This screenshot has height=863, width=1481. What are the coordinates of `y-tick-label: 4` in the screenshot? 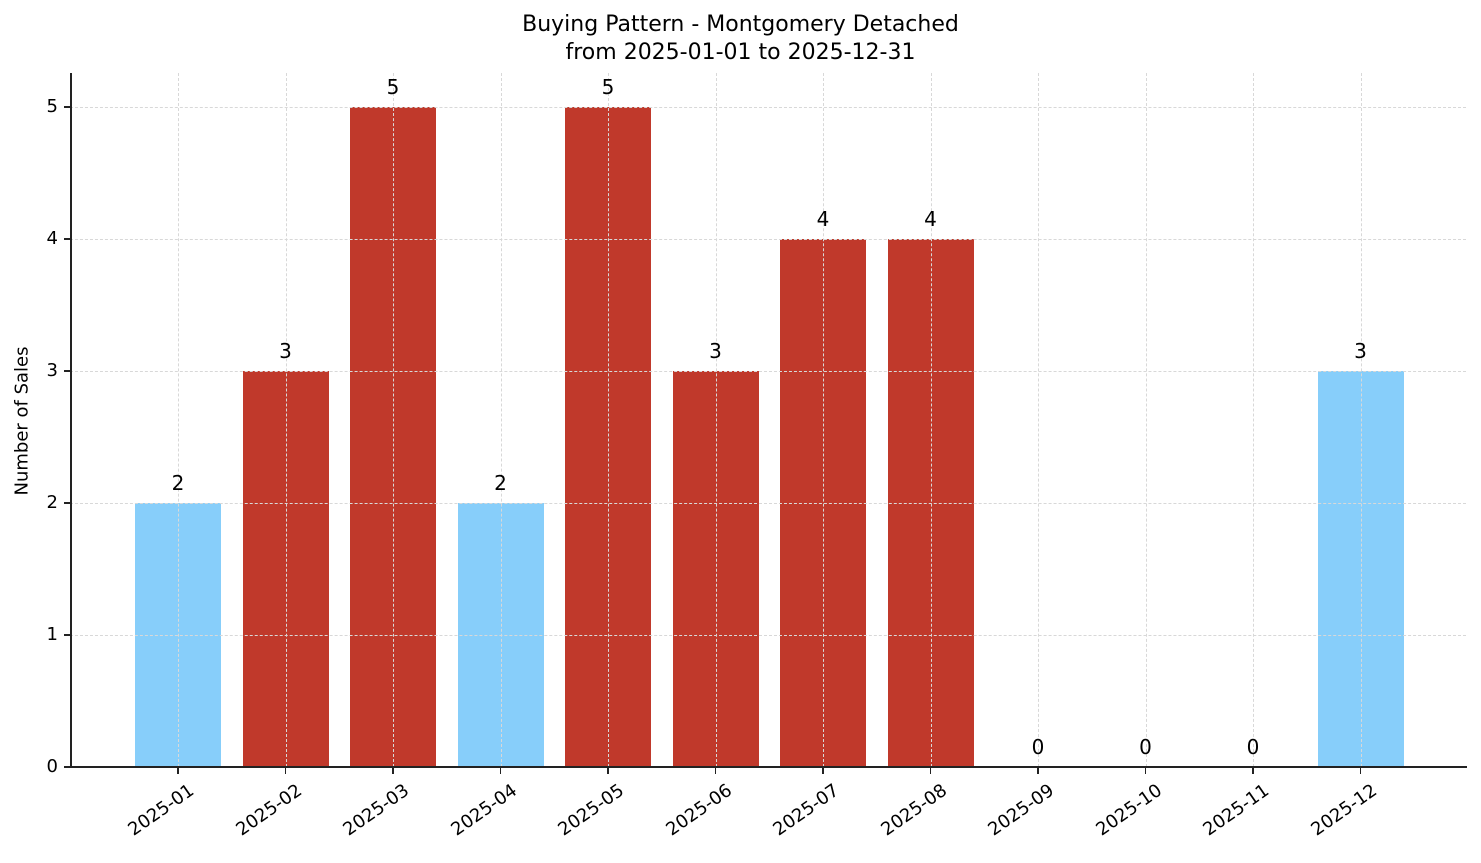 It's located at (52, 238).